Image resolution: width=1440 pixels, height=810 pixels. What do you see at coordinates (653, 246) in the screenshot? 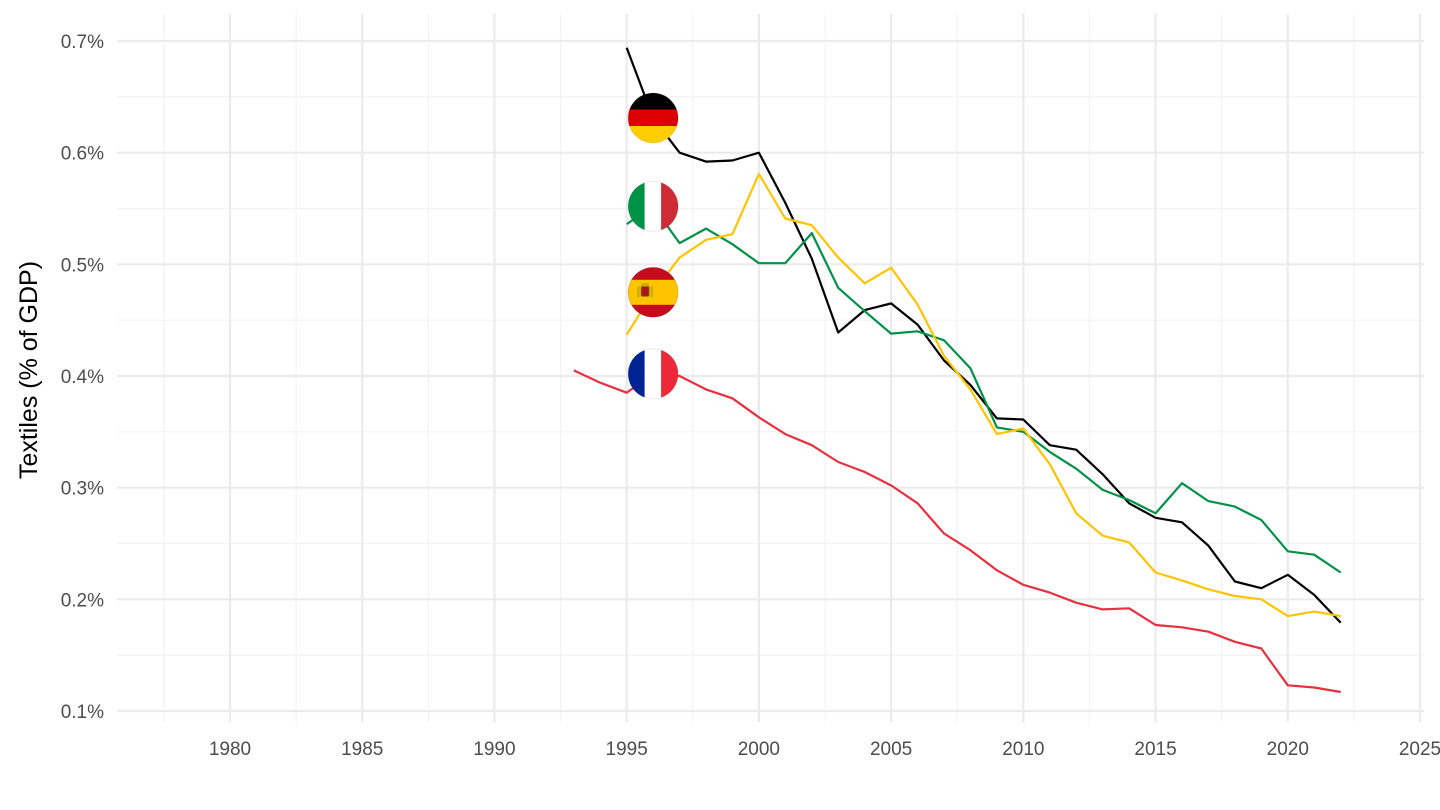
I see `flag-markers` at bounding box center [653, 246].